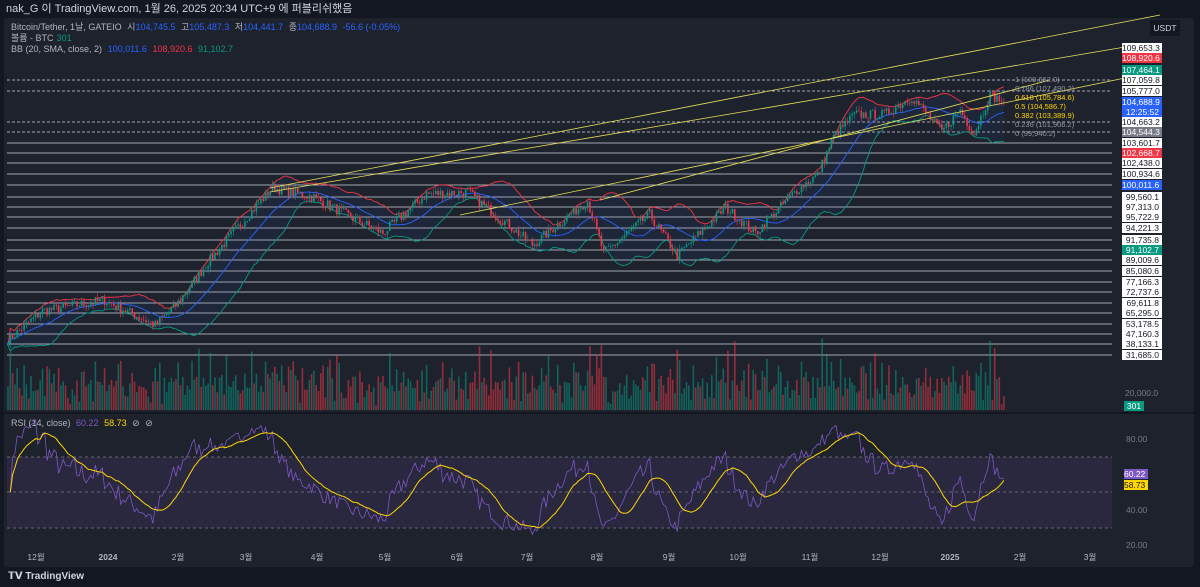 The image size is (1200, 587). What do you see at coordinates (43, 38) in the screenshot?
I see `volume-legend: 볼륨 - BTC 301` at bounding box center [43, 38].